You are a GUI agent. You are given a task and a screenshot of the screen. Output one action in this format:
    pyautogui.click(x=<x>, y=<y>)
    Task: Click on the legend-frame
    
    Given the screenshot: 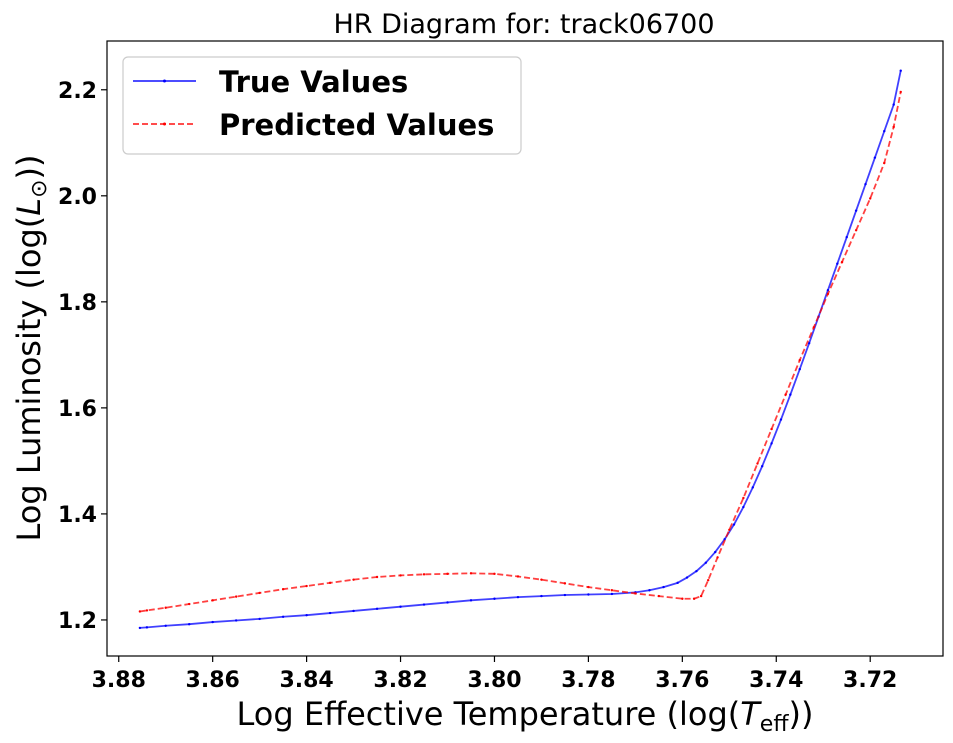 What is the action you would take?
    pyautogui.click(x=322, y=105)
    